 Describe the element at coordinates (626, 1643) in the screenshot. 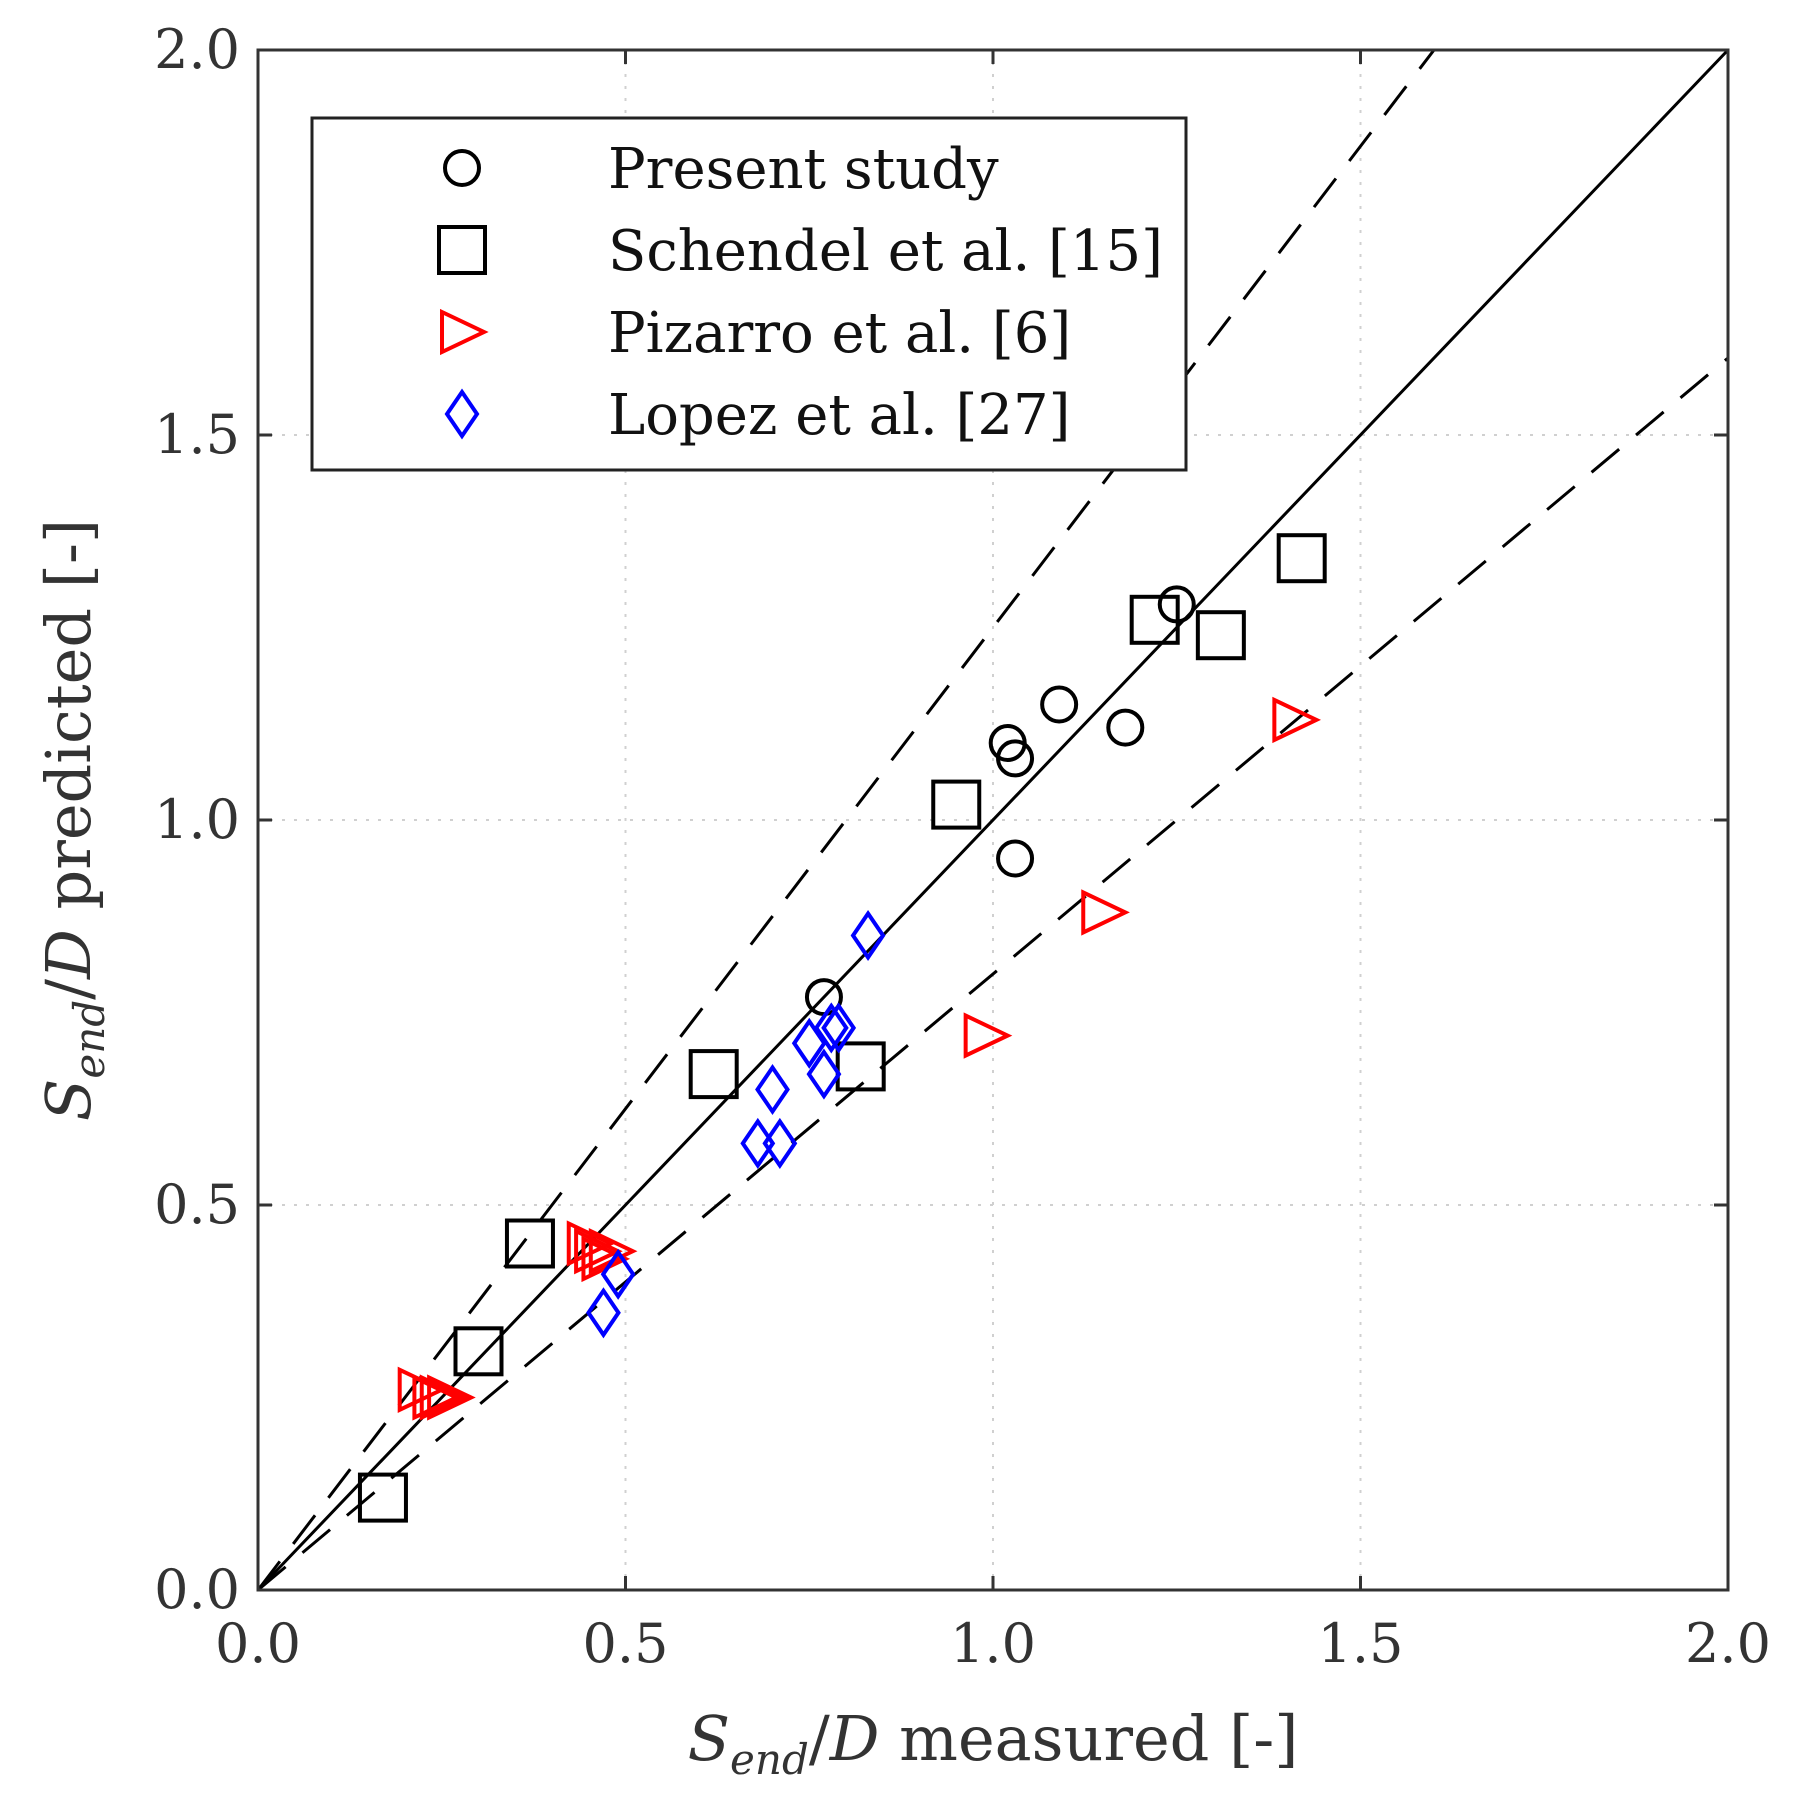

I see `x-tick-label-1: 0.5` at that location.